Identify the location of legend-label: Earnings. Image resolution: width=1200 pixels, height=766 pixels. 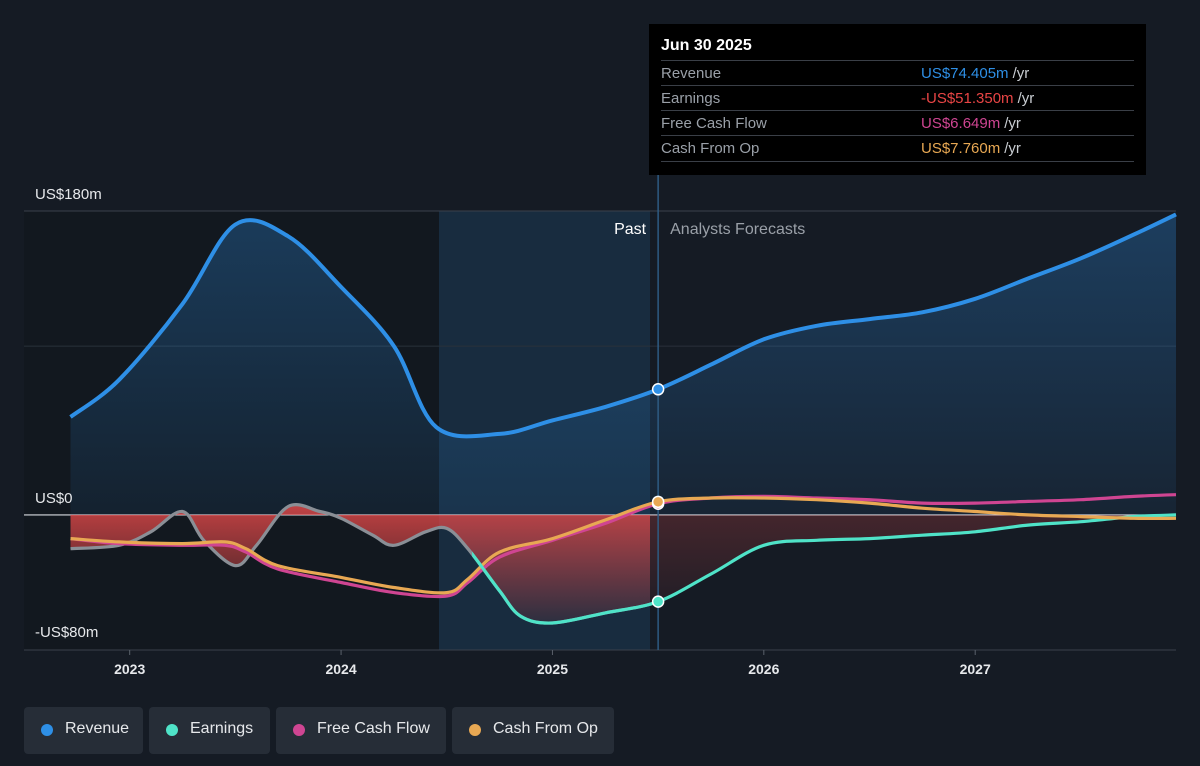
(222, 728).